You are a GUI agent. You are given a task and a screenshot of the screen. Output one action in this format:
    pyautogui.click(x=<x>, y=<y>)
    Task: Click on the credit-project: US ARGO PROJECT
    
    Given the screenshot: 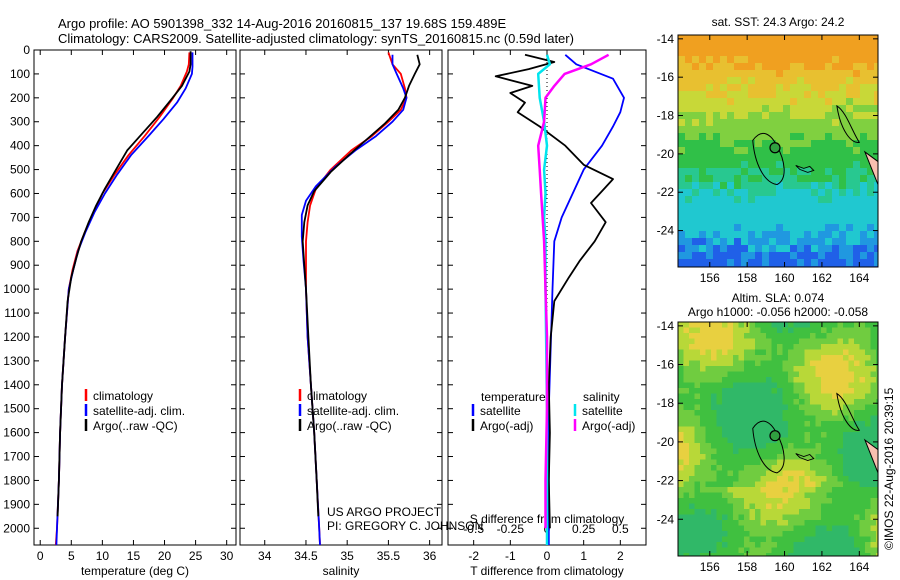 What is the action you would take?
    pyautogui.click(x=384, y=512)
    